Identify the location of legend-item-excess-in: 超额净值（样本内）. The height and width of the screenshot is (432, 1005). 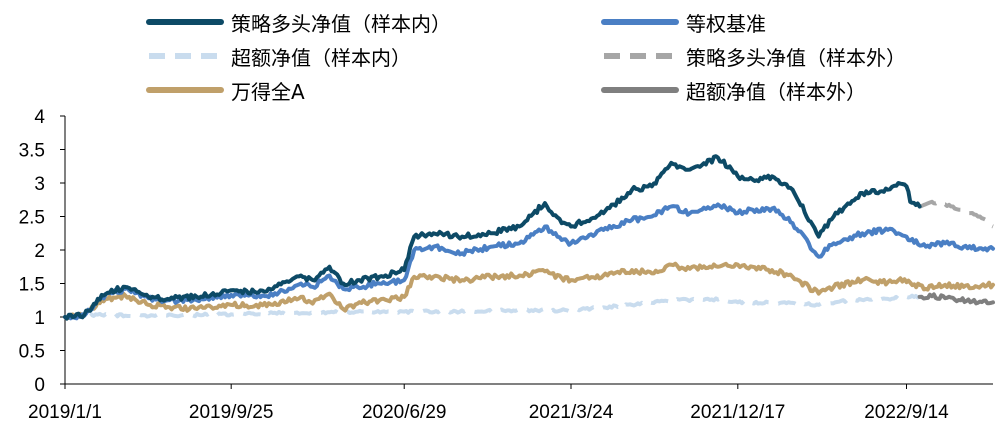
(278, 56).